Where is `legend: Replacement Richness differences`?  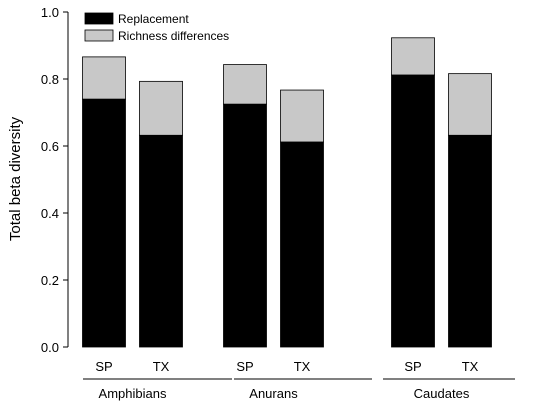
legend: Replacement Richness differences is located at coordinates (156, 27).